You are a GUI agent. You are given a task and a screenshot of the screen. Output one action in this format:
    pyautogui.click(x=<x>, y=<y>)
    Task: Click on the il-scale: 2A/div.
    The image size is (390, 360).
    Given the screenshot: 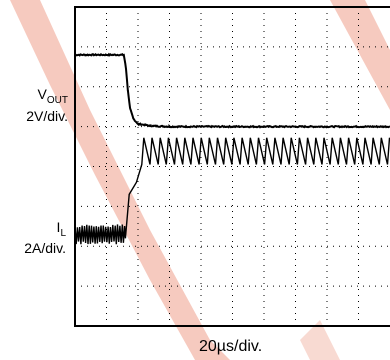 What is the action you would take?
    pyautogui.click(x=45, y=248)
    